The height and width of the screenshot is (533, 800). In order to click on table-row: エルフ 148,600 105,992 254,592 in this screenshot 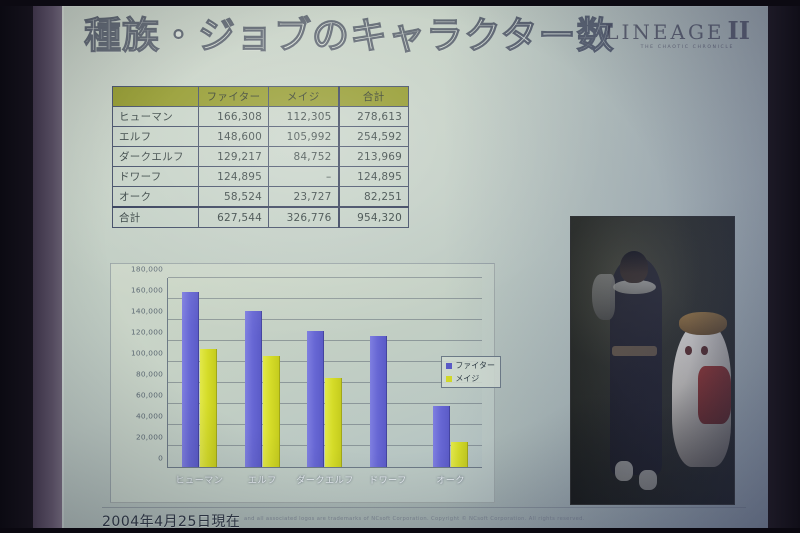, I will do `click(260, 136)`.